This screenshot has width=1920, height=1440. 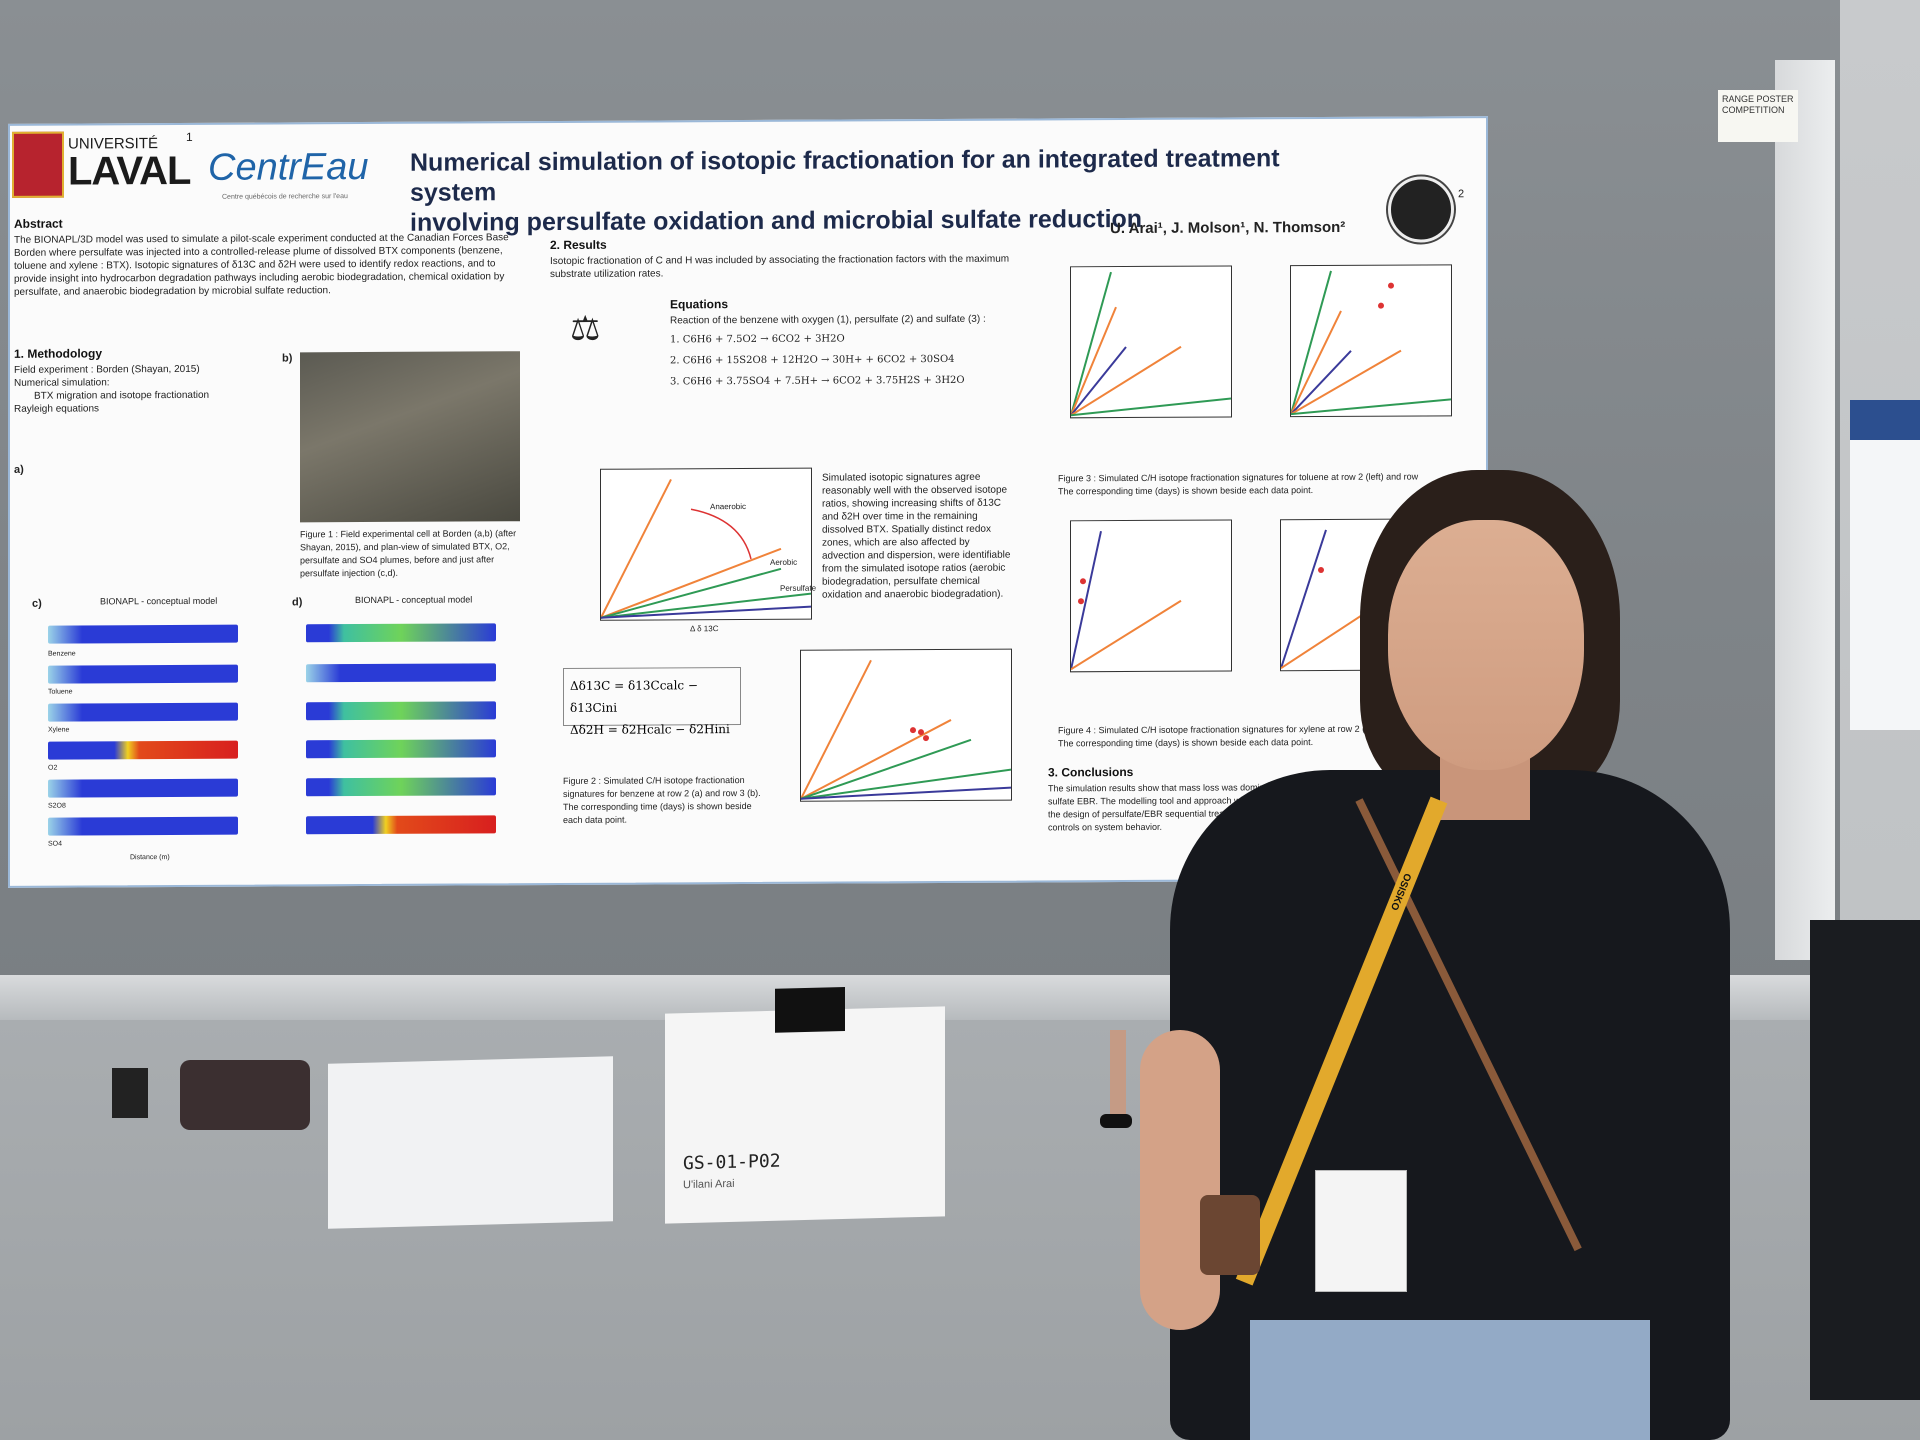 What do you see at coordinates (410, 437) in the screenshot?
I see `field-photo` at bounding box center [410, 437].